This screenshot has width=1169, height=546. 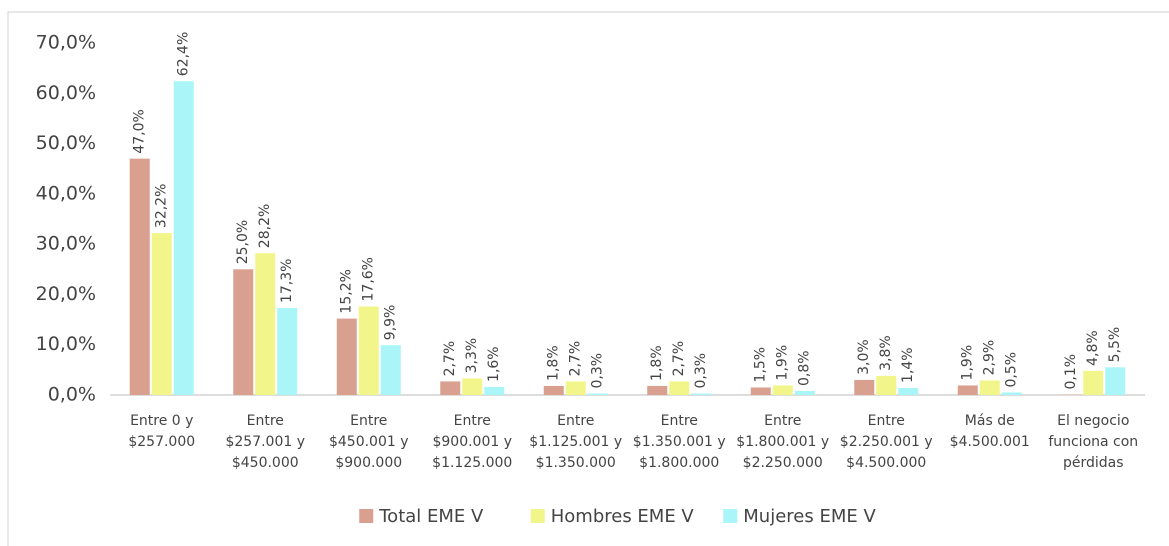 I want to click on y-tick-label: 20,0%, so click(x=66, y=294).